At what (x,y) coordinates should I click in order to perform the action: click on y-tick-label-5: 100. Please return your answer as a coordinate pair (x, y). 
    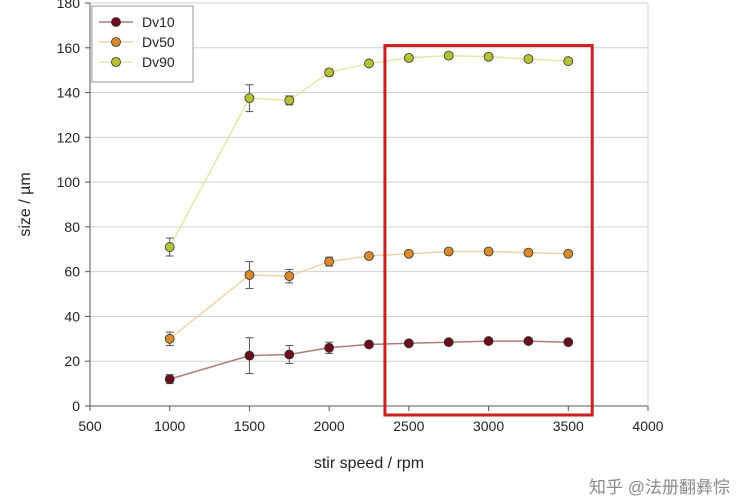
    Looking at the image, I should click on (69, 182).